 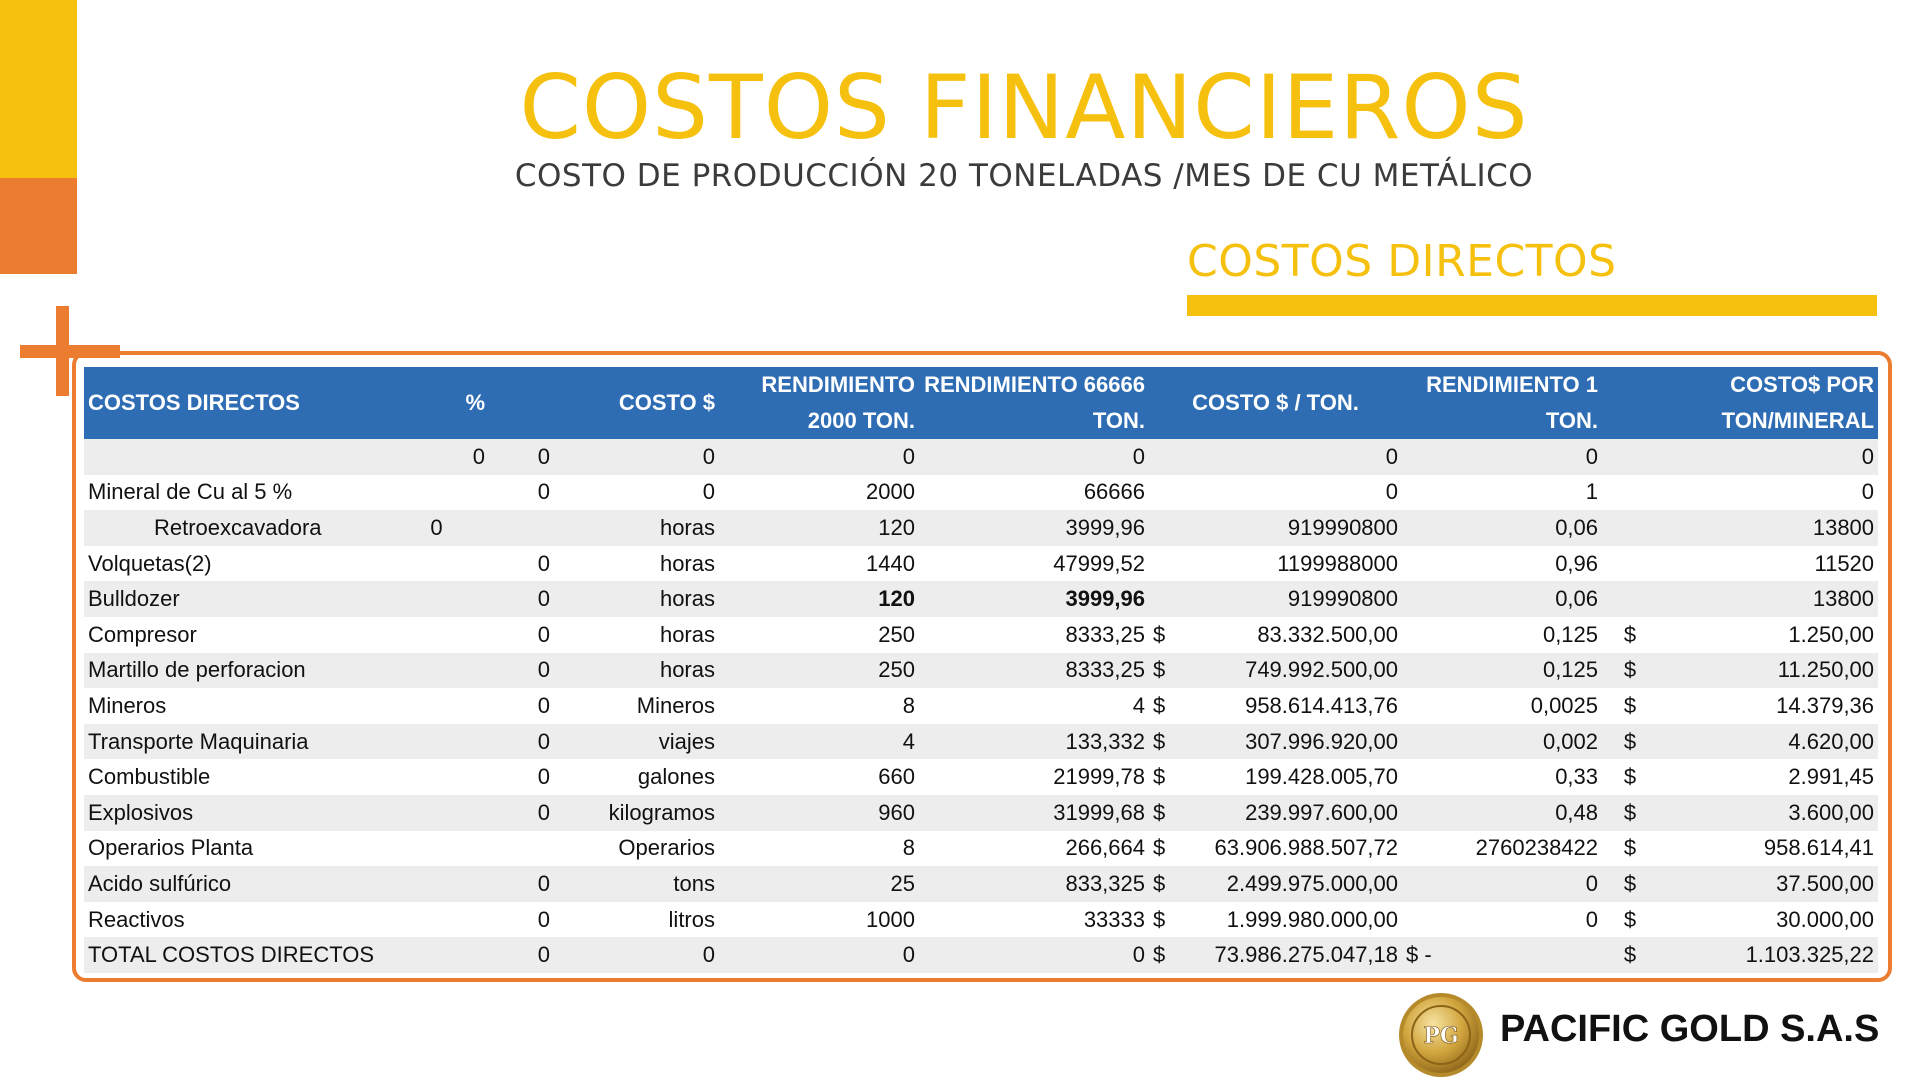 I want to click on cell-concepto: Mineros, so click(x=234, y=706).